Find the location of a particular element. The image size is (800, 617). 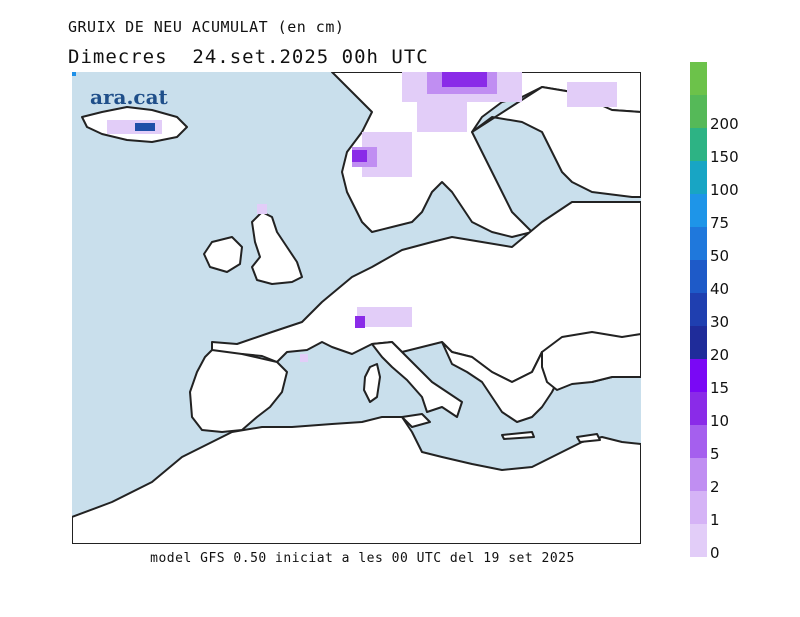

legend-label: 15 is located at coordinates (720, 388).